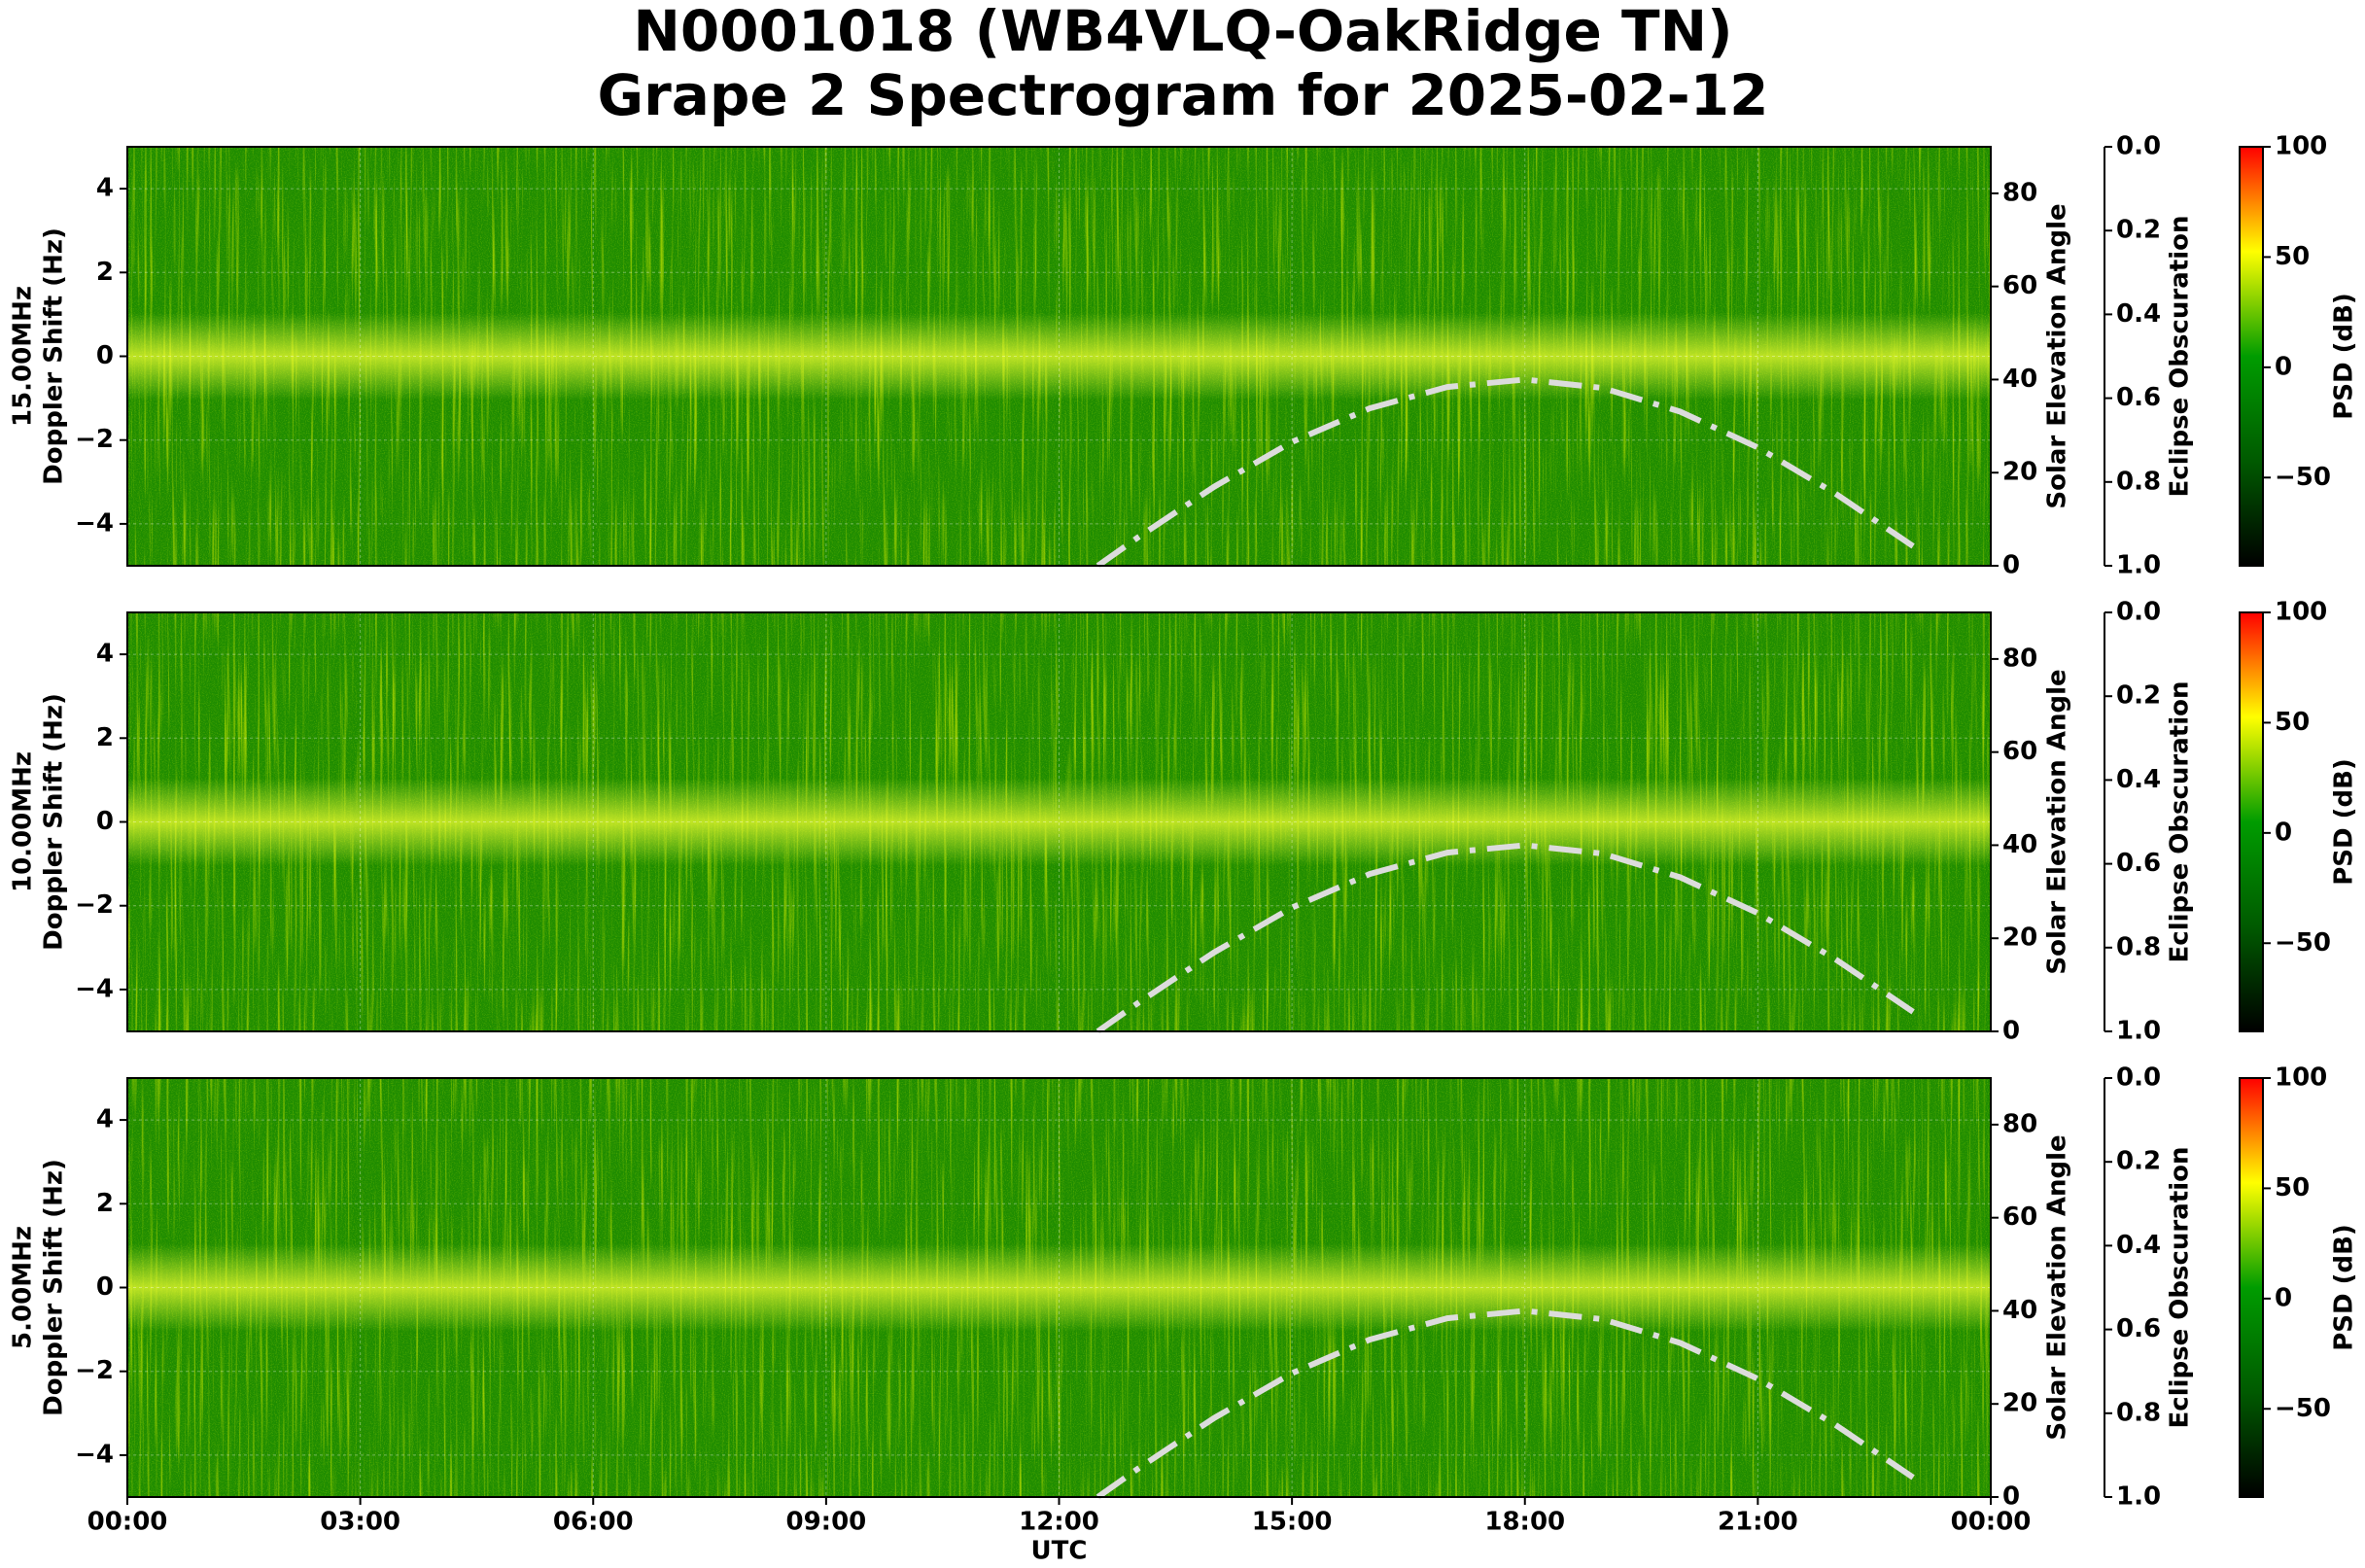 The width and height of the screenshot is (2365, 1568). Describe the element at coordinates (23, 821) in the screenshot. I see `y-axis-label: 10.00MHz` at that location.